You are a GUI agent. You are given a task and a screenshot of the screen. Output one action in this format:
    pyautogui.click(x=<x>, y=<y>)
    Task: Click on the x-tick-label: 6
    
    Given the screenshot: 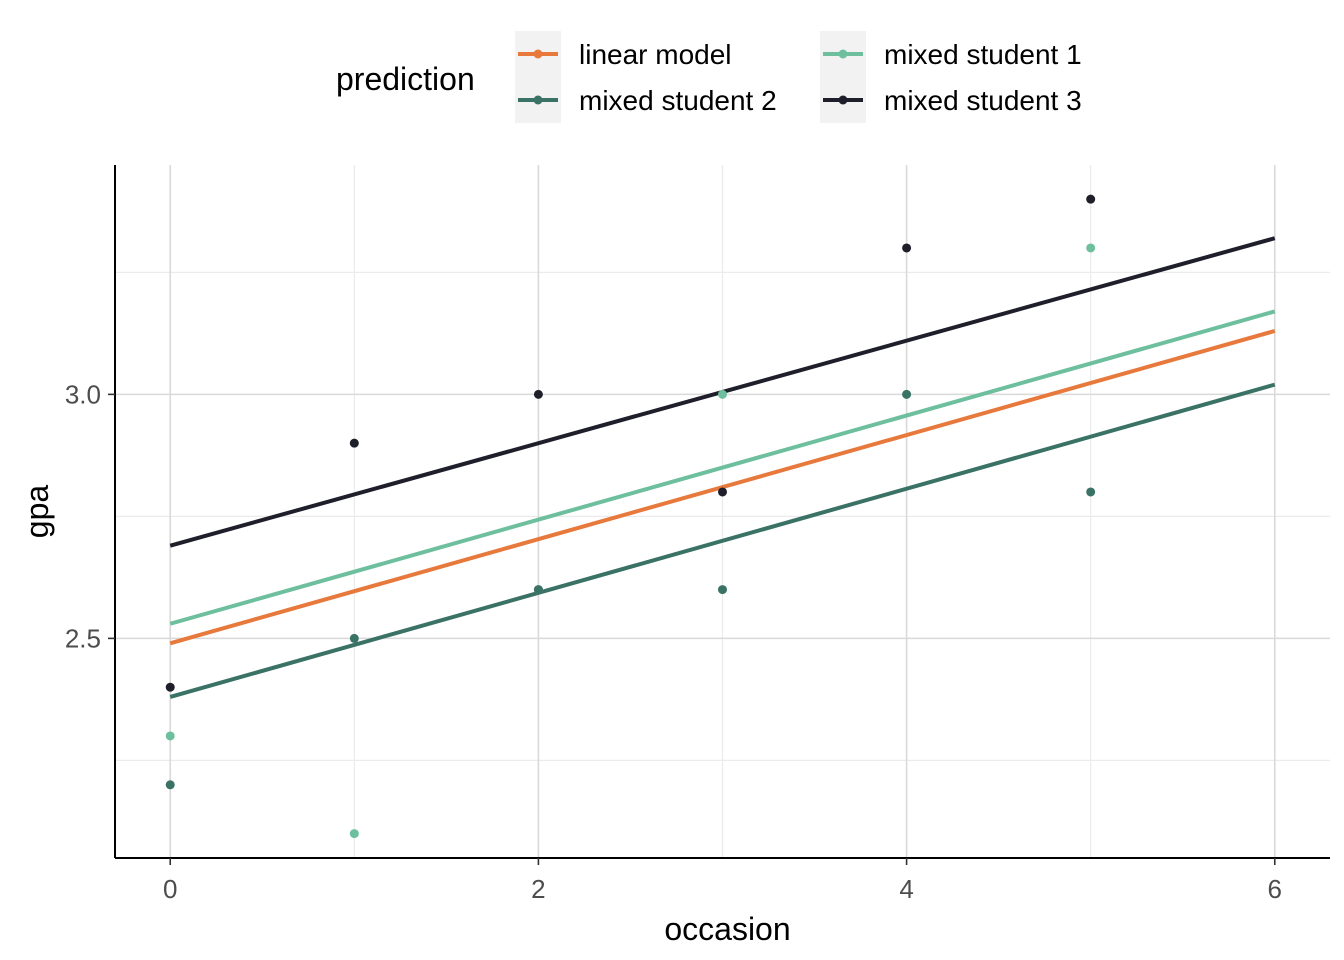 What is the action you would take?
    pyautogui.click(x=1275, y=889)
    